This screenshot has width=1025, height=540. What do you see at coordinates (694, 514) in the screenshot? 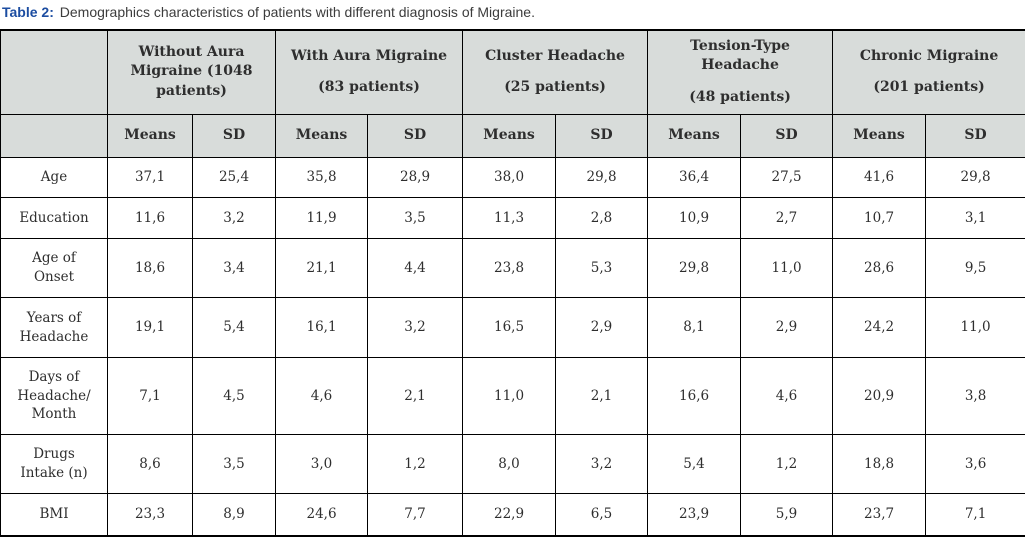
I see `data-cell: 23,9` at bounding box center [694, 514].